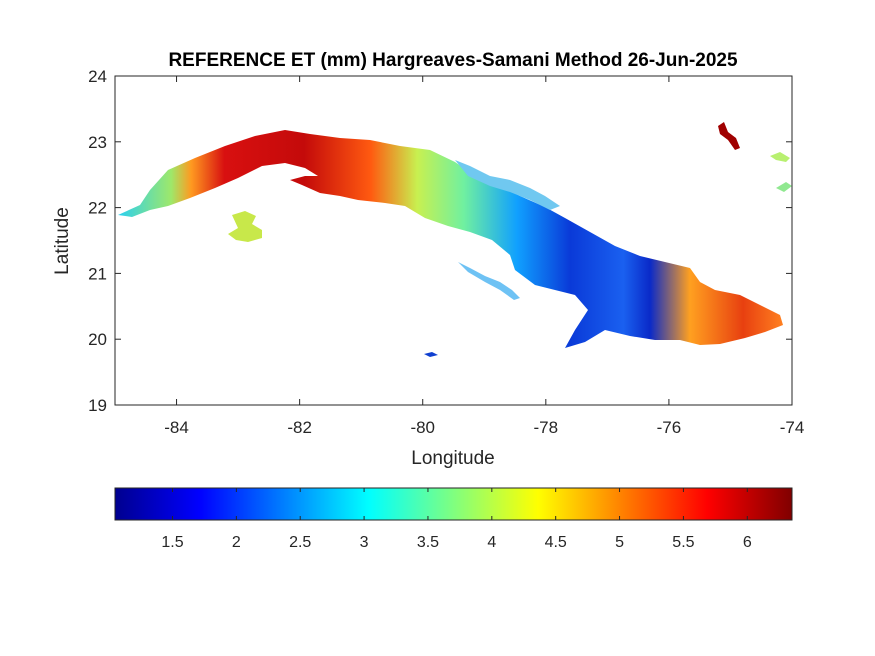 The width and height of the screenshot is (875, 656). I want to click on colorbar-tick-label: 3.5, so click(428, 542).